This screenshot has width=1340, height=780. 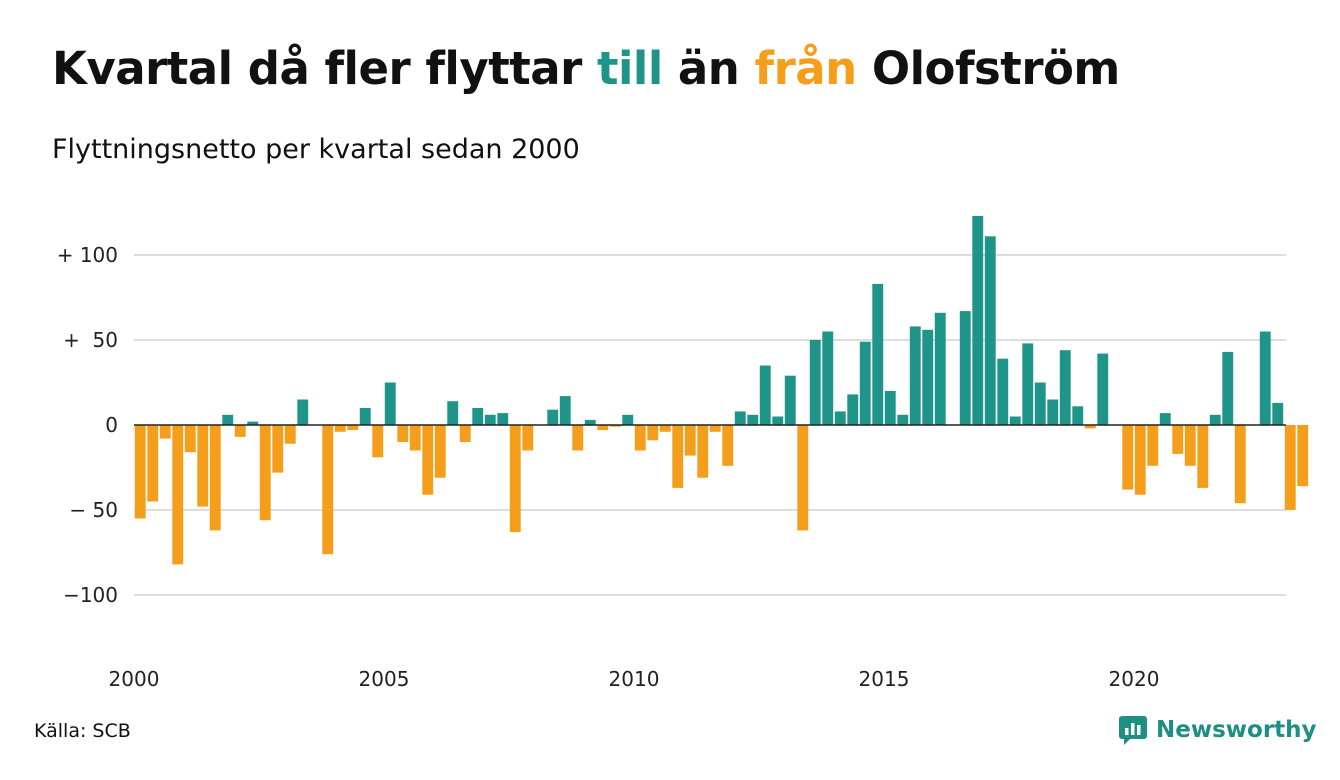 I want to click on newsworthy-logo-icon, so click(x=1133, y=730).